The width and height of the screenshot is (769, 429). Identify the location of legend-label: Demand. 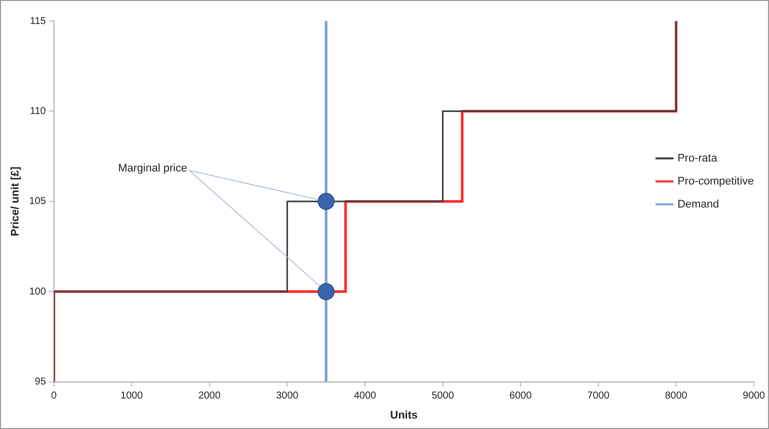
(698, 204).